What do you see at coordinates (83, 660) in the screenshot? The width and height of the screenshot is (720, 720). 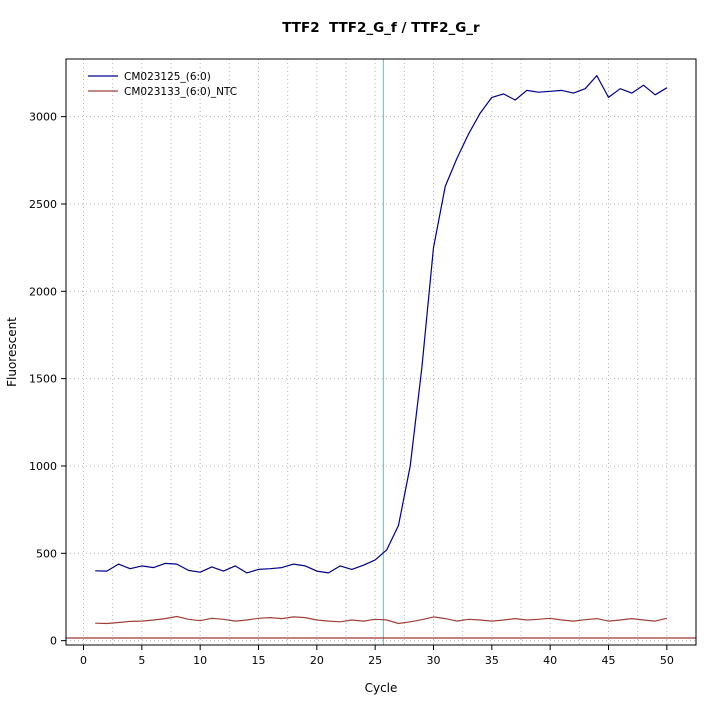 I see `x-tick-label: 0` at bounding box center [83, 660].